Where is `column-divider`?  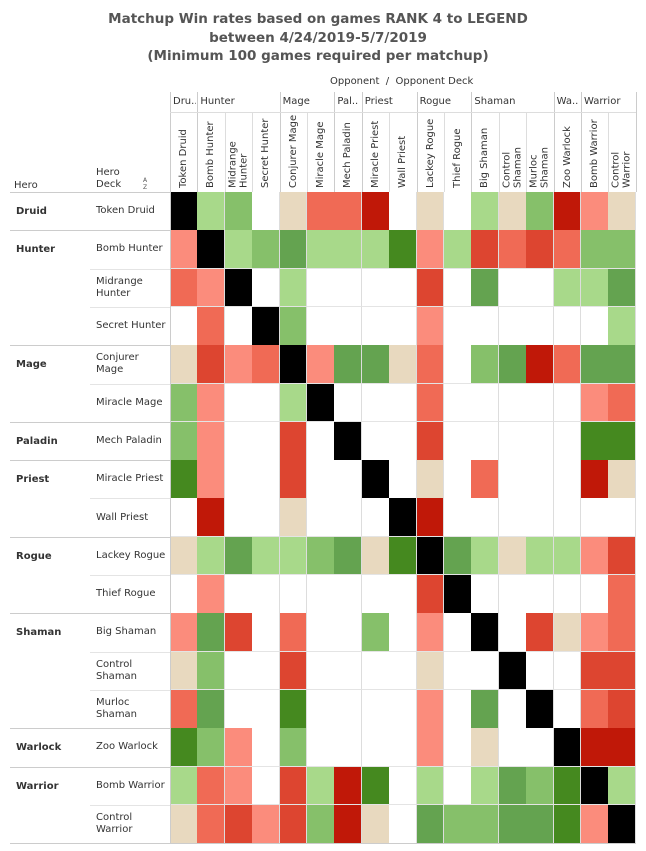 column-divider is located at coordinates (390, 152).